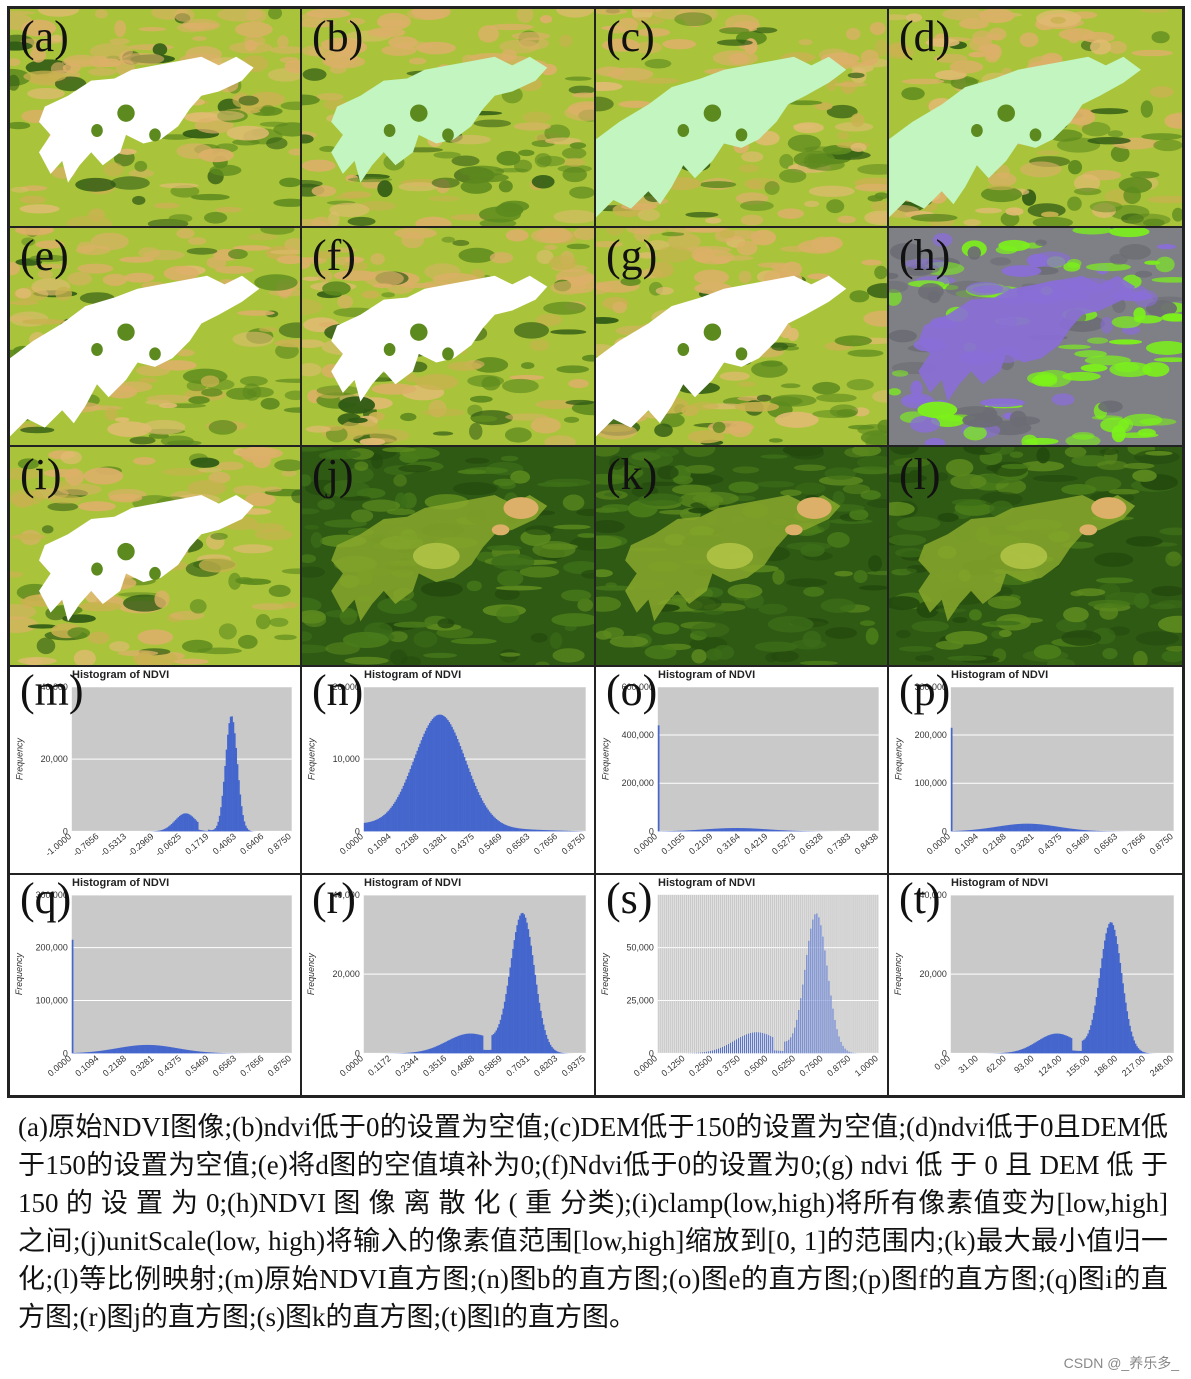 This screenshot has width=1191, height=1379. What do you see at coordinates (448, 336) in the screenshot?
I see `ndvi-map-image` at bounding box center [448, 336].